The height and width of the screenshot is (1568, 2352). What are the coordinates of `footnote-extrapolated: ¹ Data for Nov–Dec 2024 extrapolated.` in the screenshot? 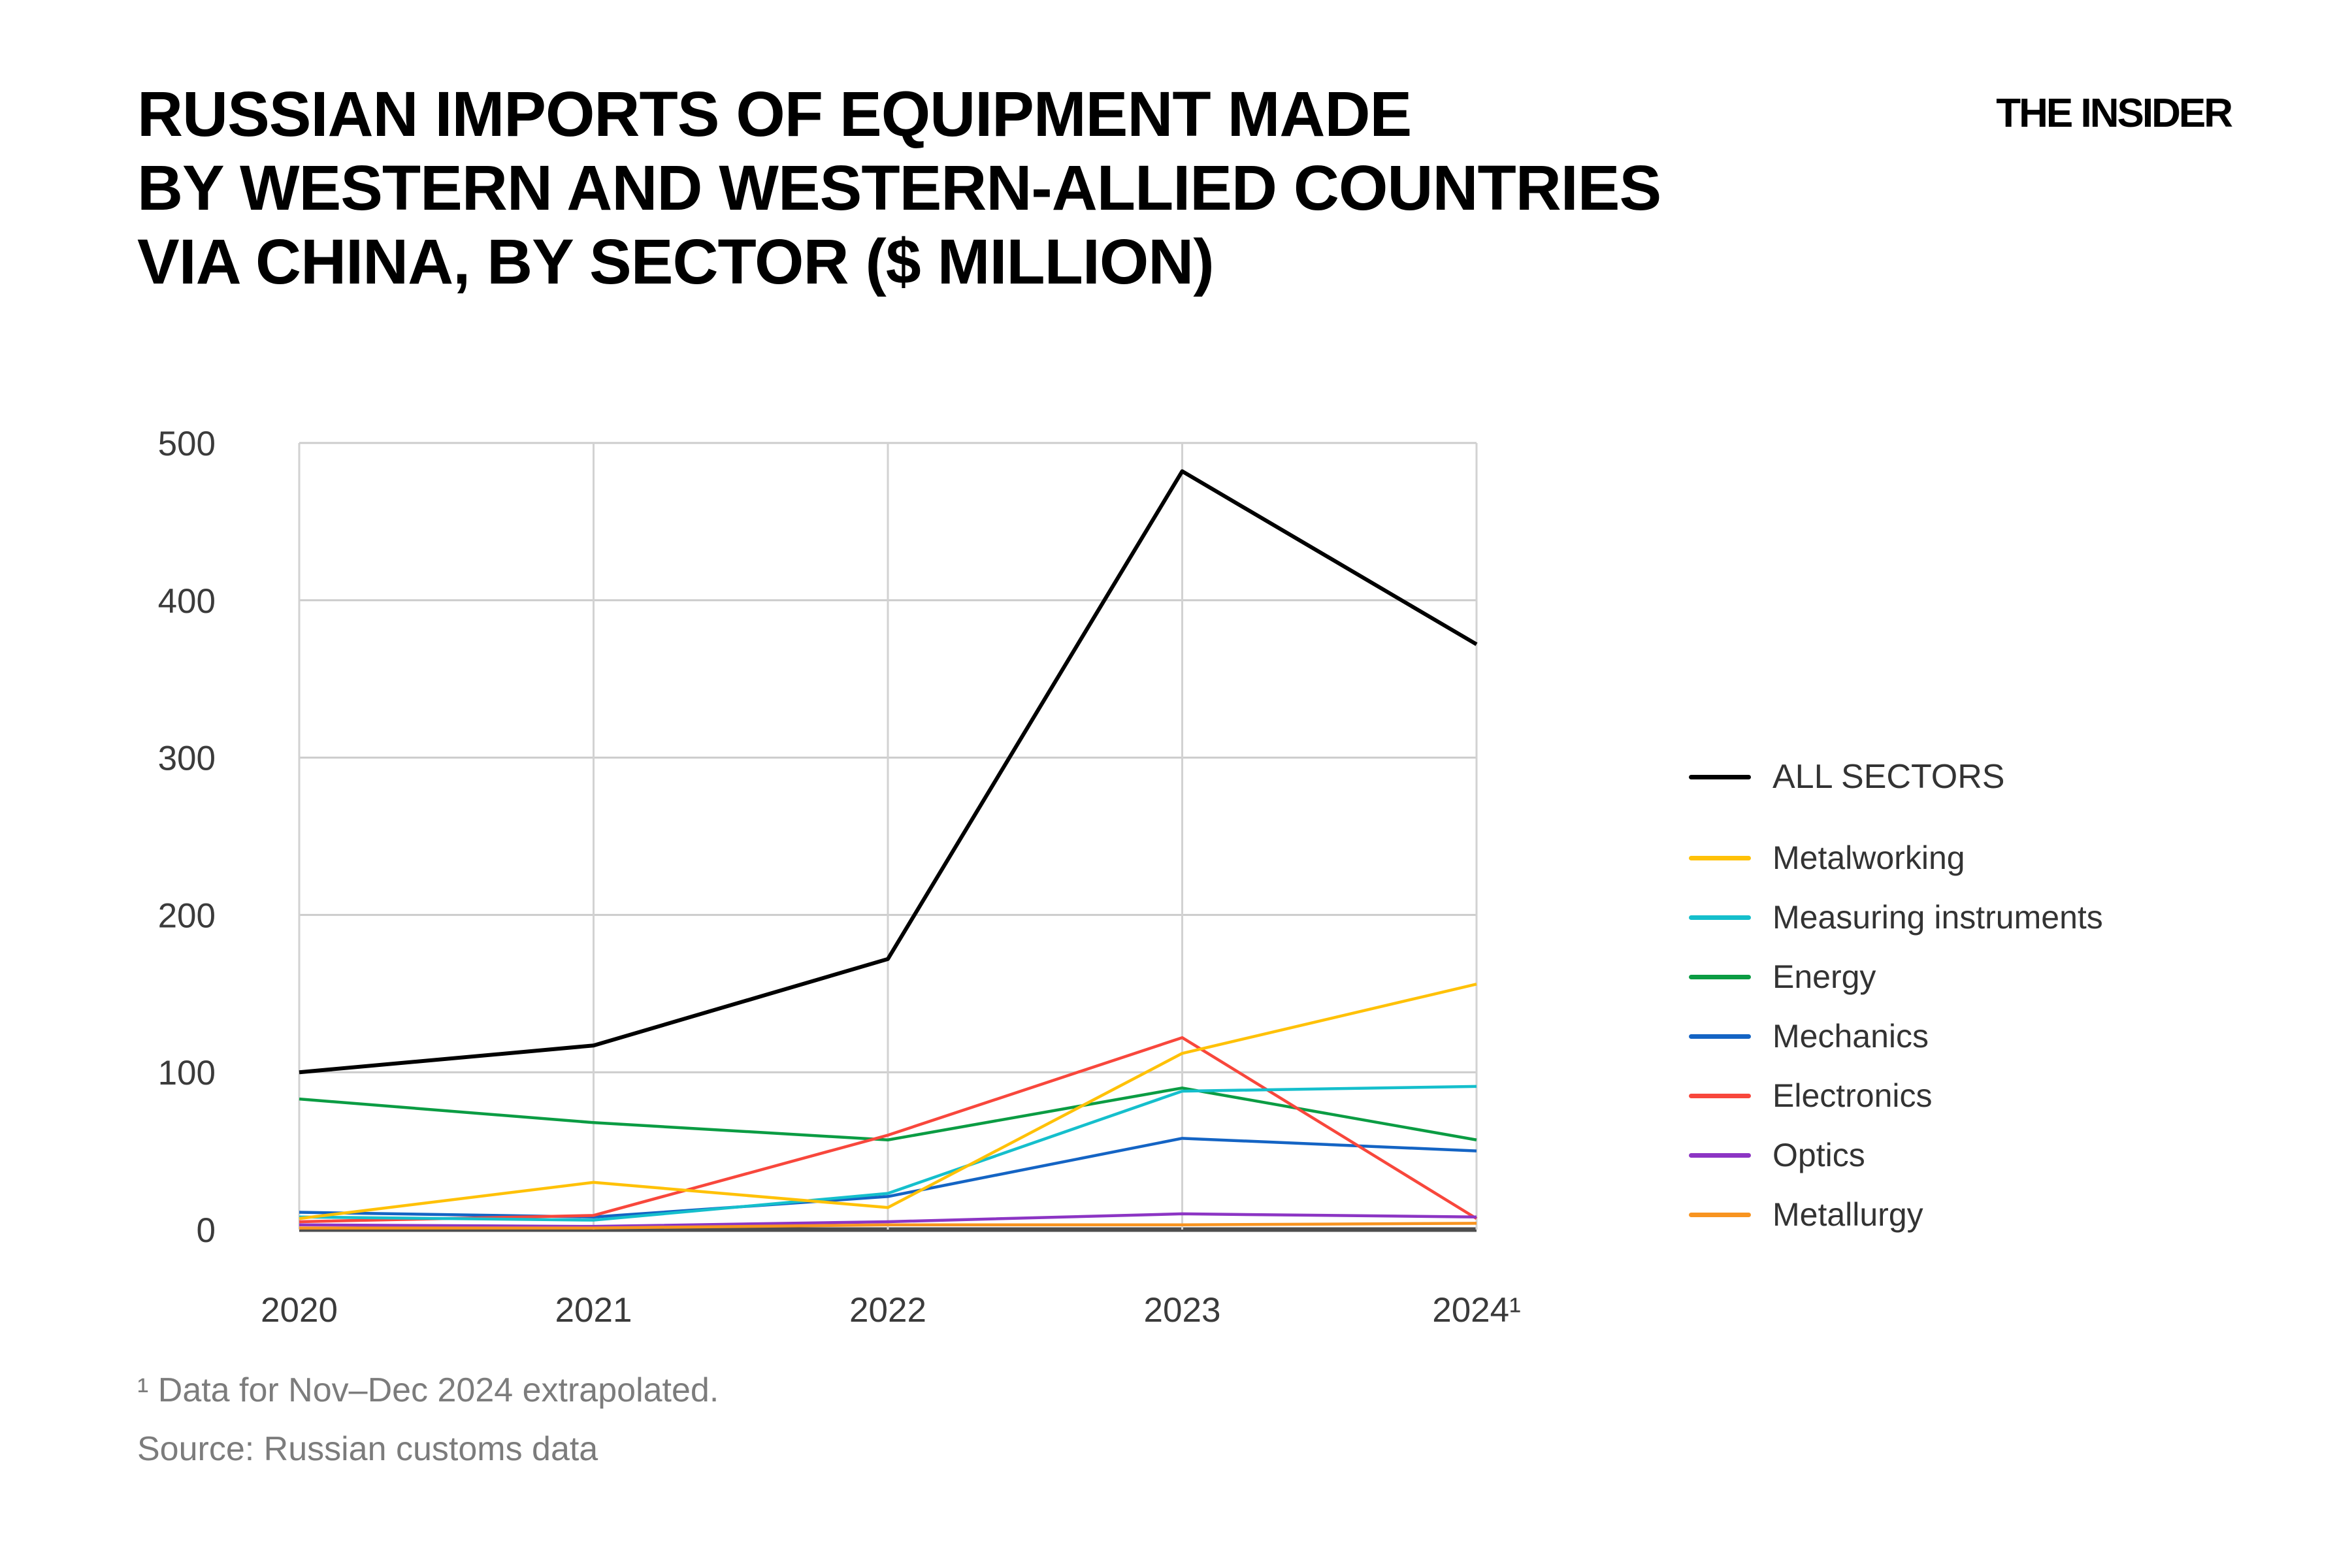 It's located at (428, 1390).